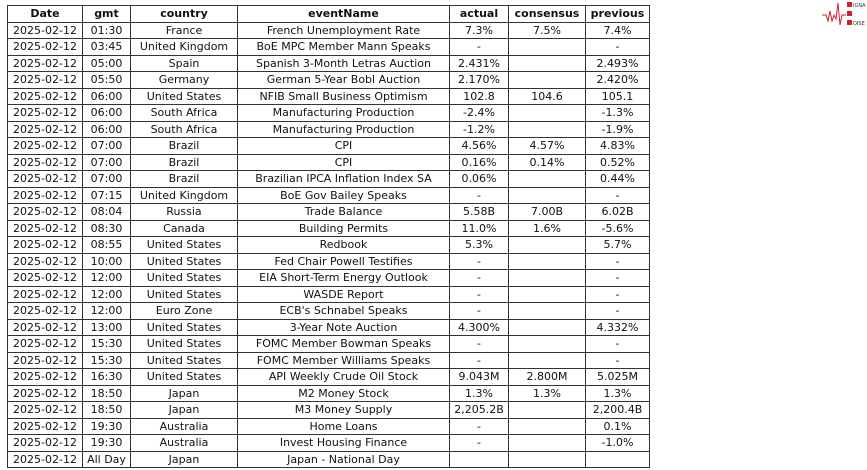  I want to click on cell-previous: 5.7%, so click(617, 245).